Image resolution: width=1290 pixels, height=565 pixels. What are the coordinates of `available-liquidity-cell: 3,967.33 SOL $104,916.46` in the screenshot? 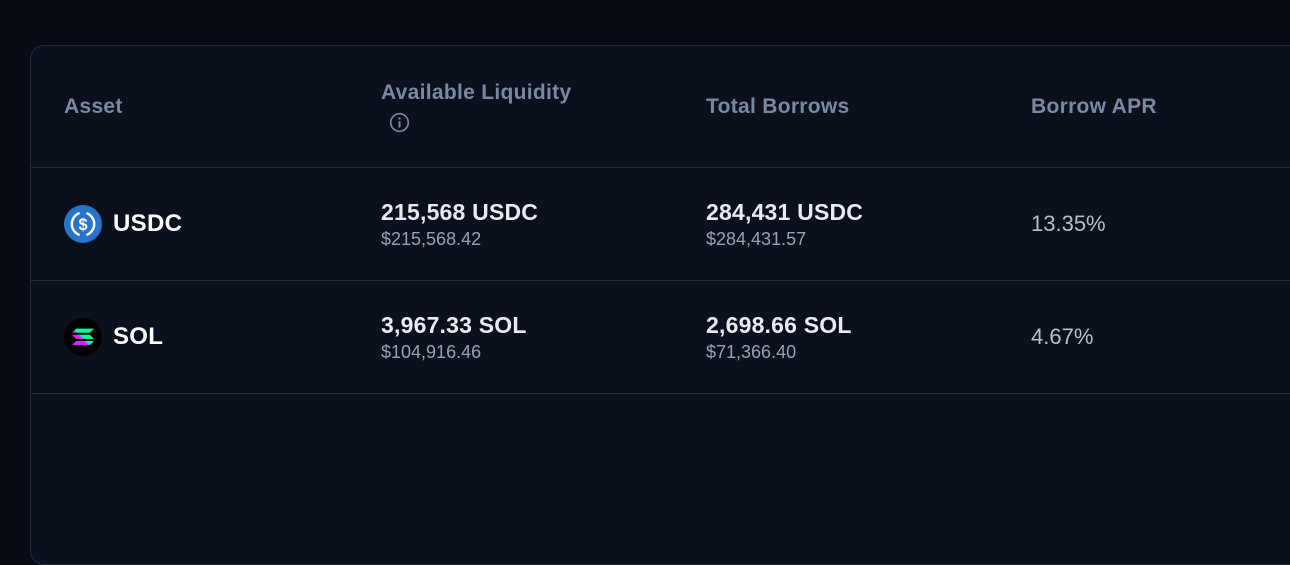 It's located at (543, 337).